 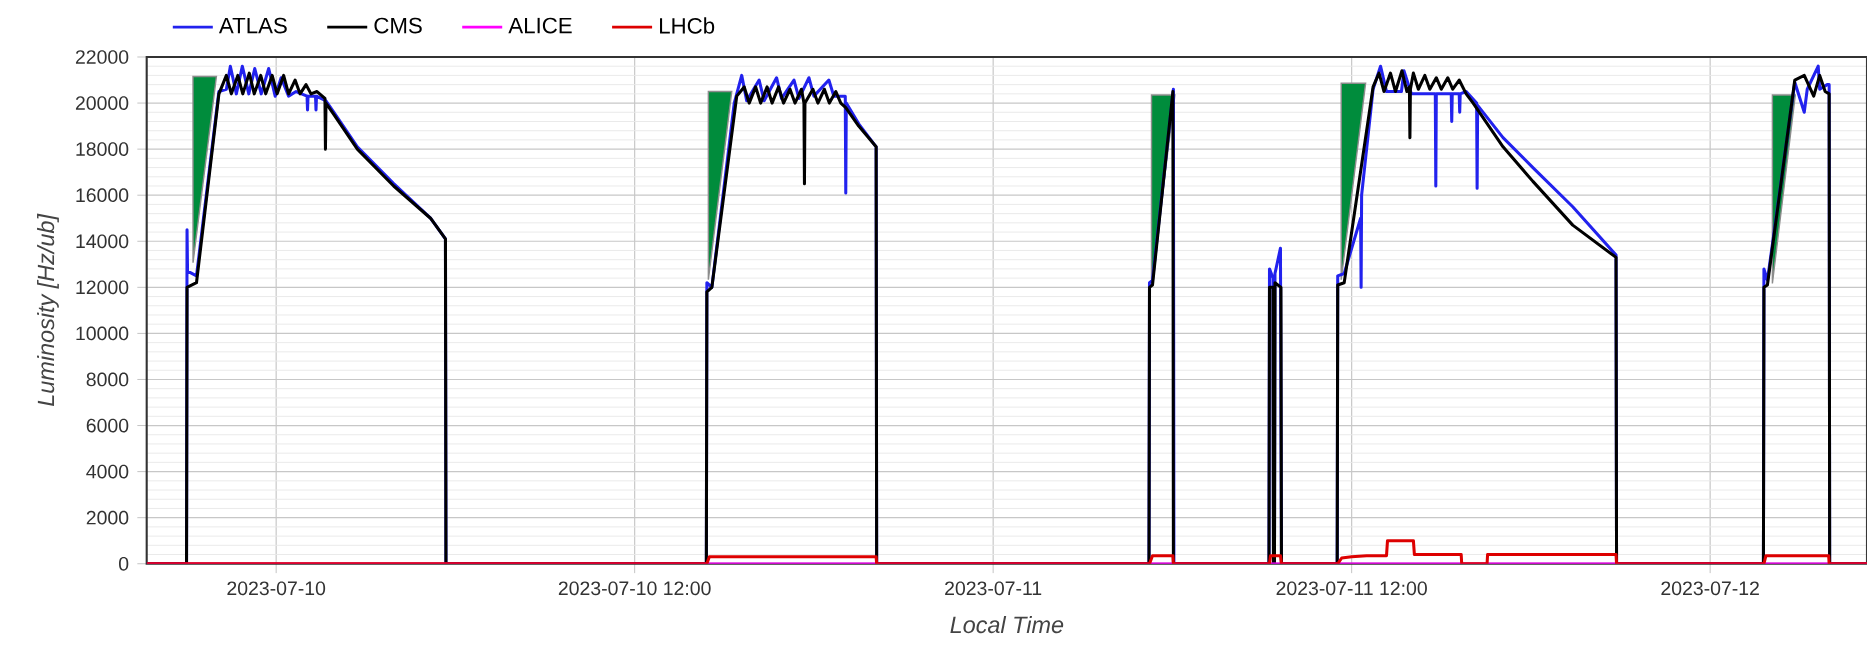 What do you see at coordinates (1006, 551) in the screenshot?
I see `line-series` at bounding box center [1006, 551].